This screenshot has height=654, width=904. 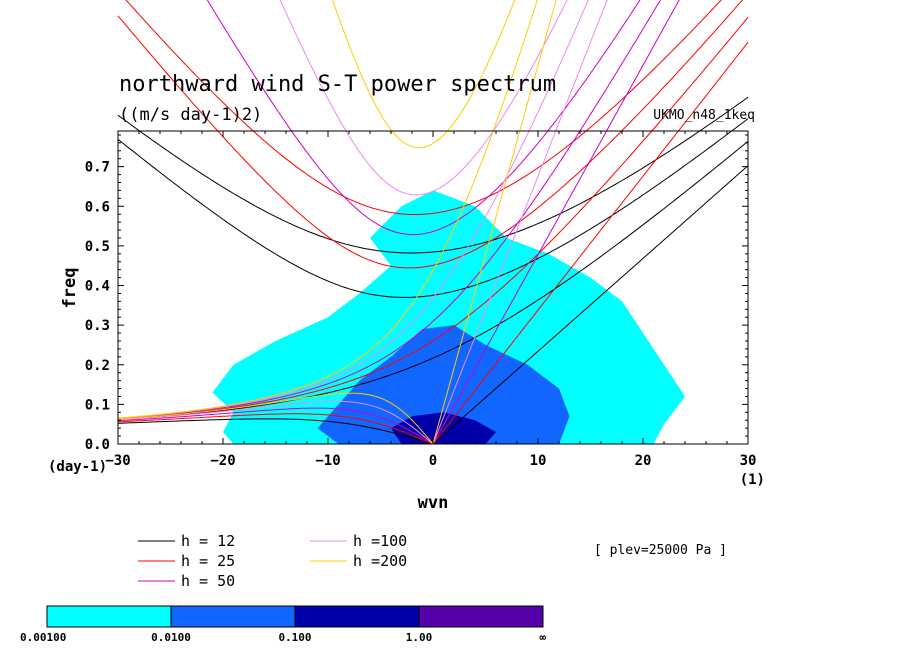 I want to click on x-tick-label: −20, so click(x=222, y=461).